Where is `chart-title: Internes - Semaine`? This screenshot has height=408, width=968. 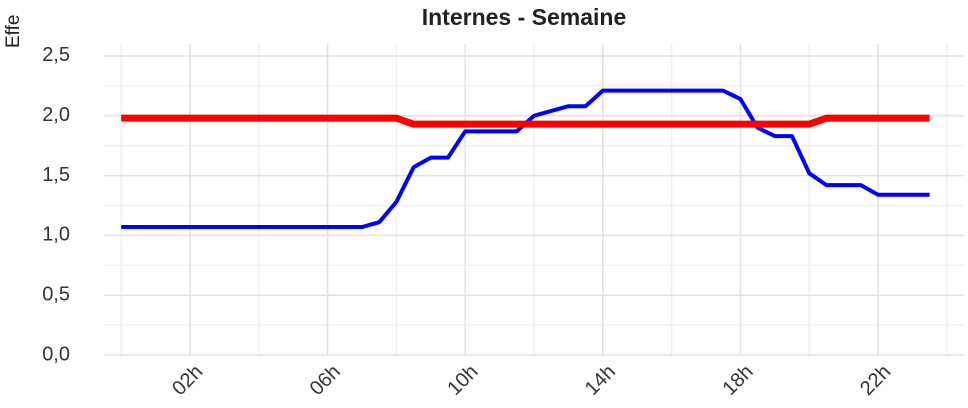 chart-title: Internes - Semaine is located at coordinates (524, 17).